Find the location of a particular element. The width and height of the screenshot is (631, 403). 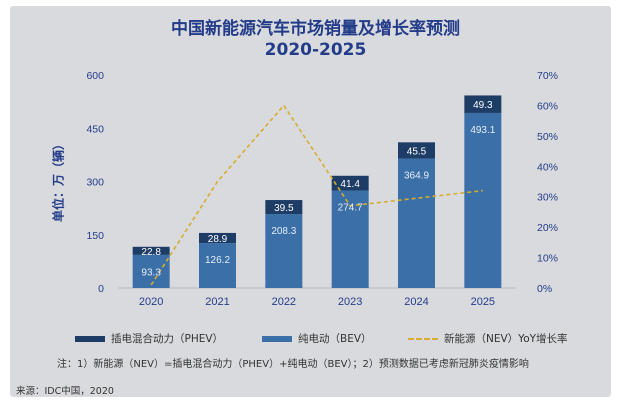

data-label-phev: 41.4 is located at coordinates (350, 184).